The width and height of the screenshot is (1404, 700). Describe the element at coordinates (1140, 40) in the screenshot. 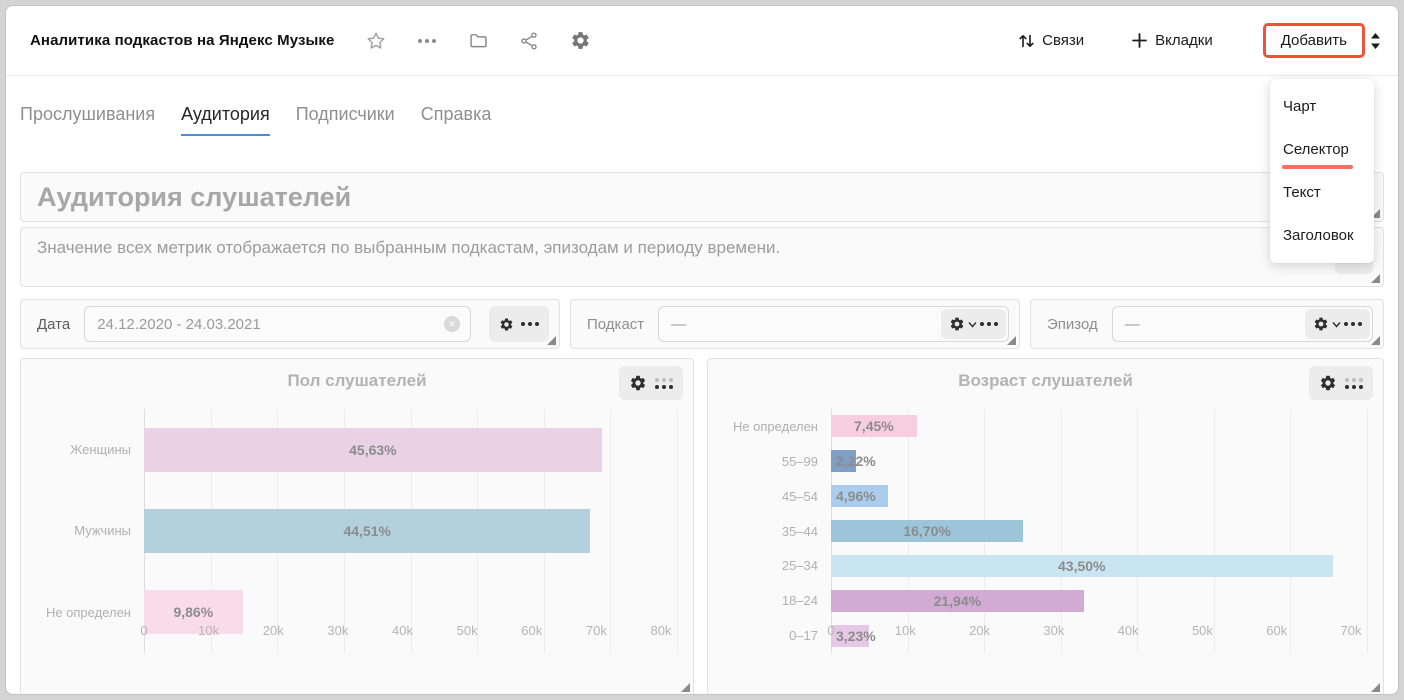

I see `plus-icon` at that location.